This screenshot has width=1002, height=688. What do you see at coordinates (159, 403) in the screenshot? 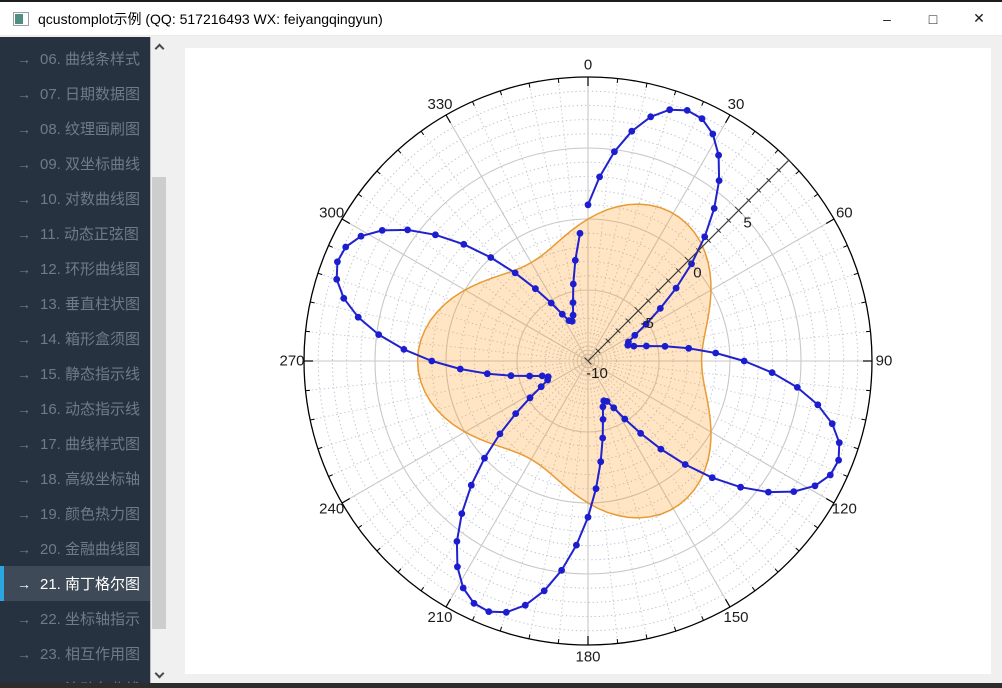
I see `scrollbar-thumb` at bounding box center [159, 403].